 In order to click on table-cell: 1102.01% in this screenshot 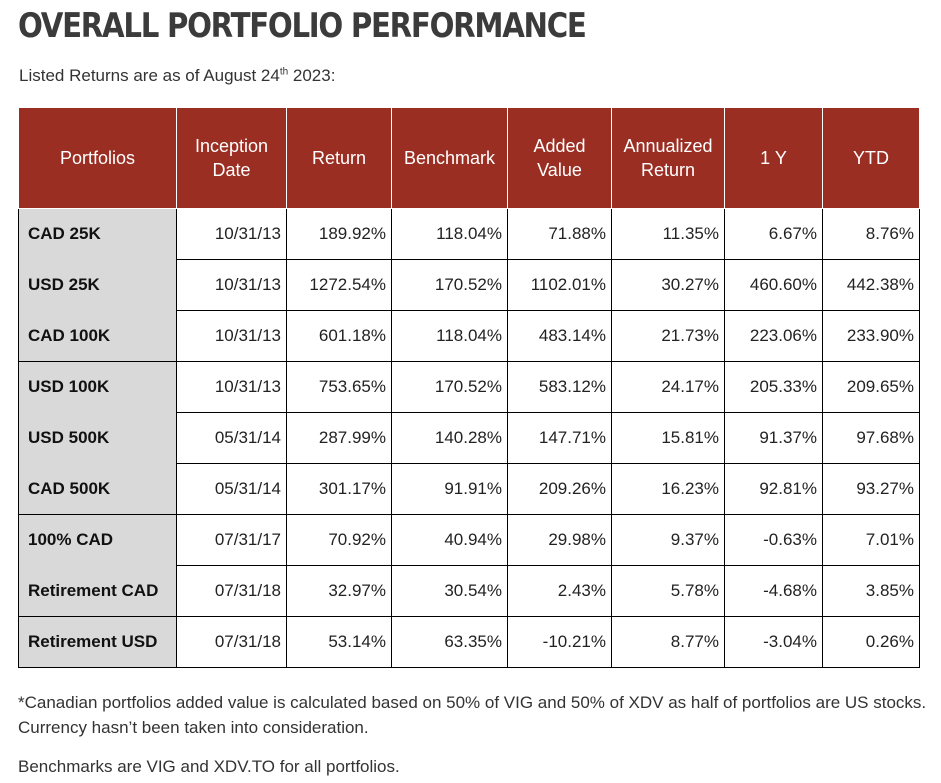, I will do `click(559, 285)`.